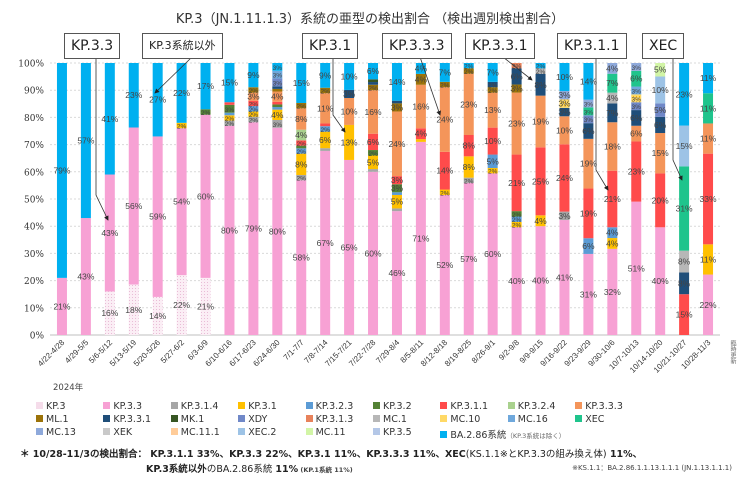  What do you see at coordinates (200, 432) in the screenshot?
I see `legend-label: MC.11.1` at bounding box center [200, 432].